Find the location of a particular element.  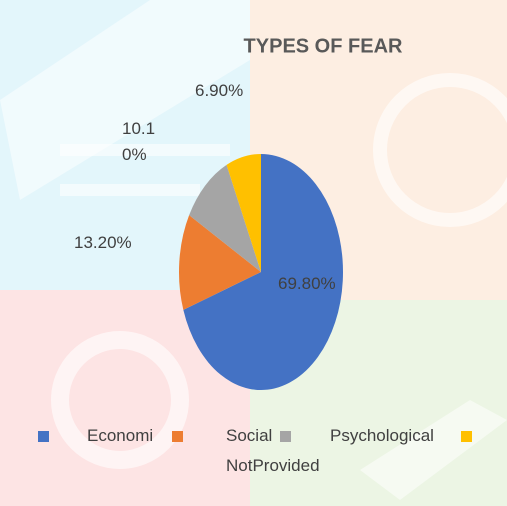

legend-label: NotProvided is located at coordinates (273, 465).